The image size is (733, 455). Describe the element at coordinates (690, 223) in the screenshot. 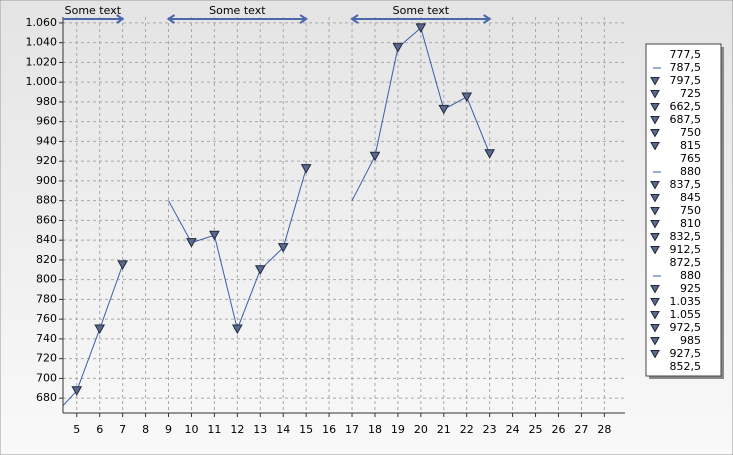

I see `legend-label: 810` at that location.